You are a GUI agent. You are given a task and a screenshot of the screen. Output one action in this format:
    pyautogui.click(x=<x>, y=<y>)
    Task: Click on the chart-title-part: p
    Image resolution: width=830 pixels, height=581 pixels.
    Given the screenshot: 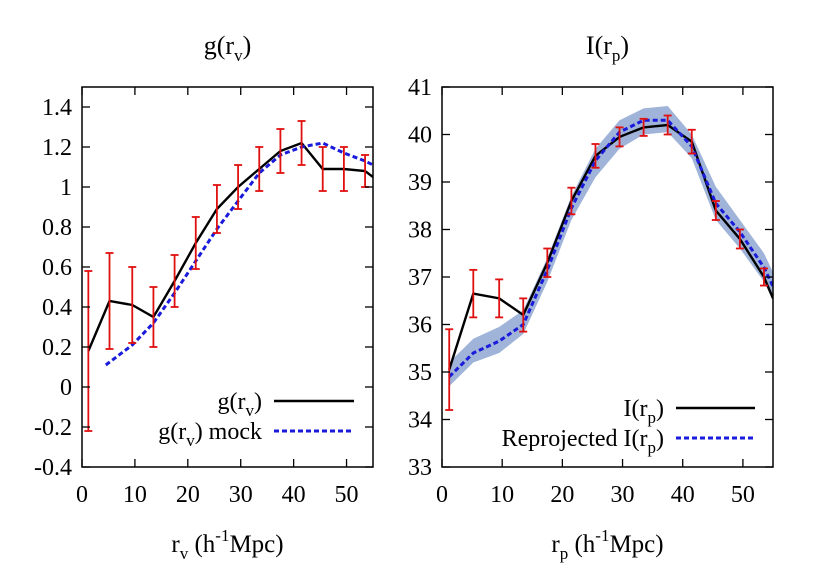 What is the action you would take?
    pyautogui.click(x=616, y=55)
    